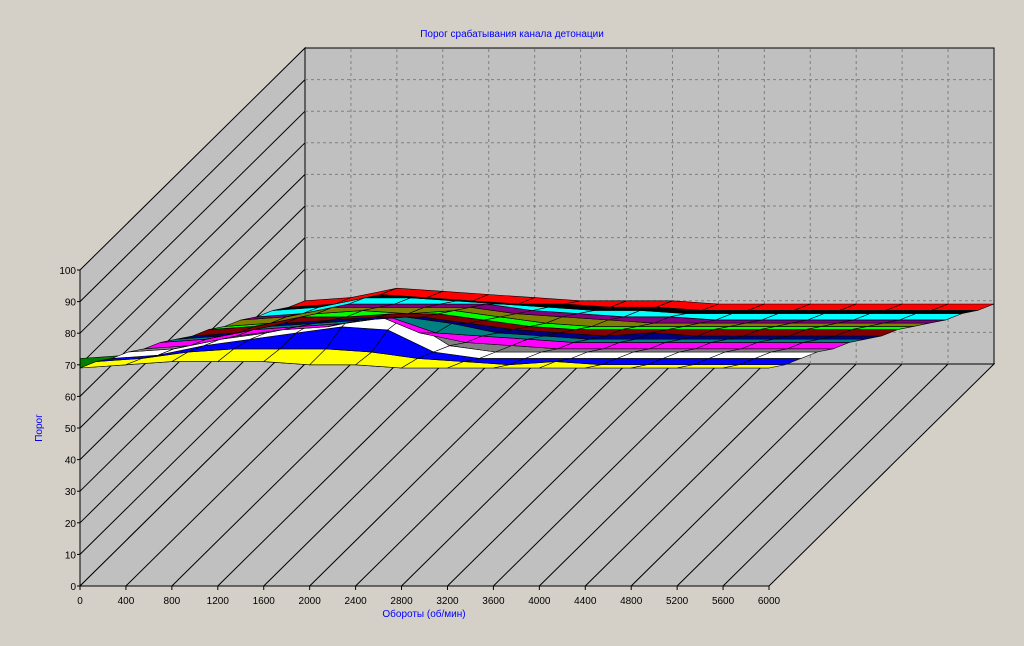 The width and height of the screenshot is (1024, 646). I want to click on y-tick-label: 90, so click(71, 303).